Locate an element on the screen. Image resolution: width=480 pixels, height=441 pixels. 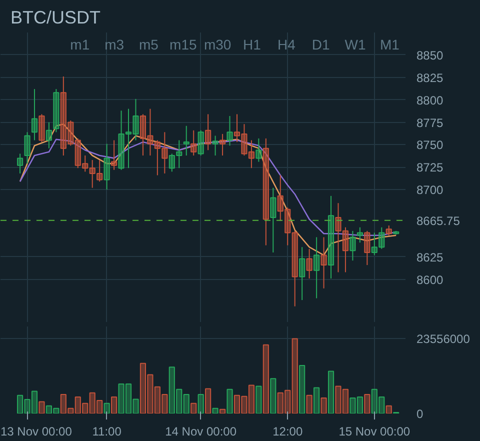
x-tick-label: 11:00 is located at coordinates (107, 431).